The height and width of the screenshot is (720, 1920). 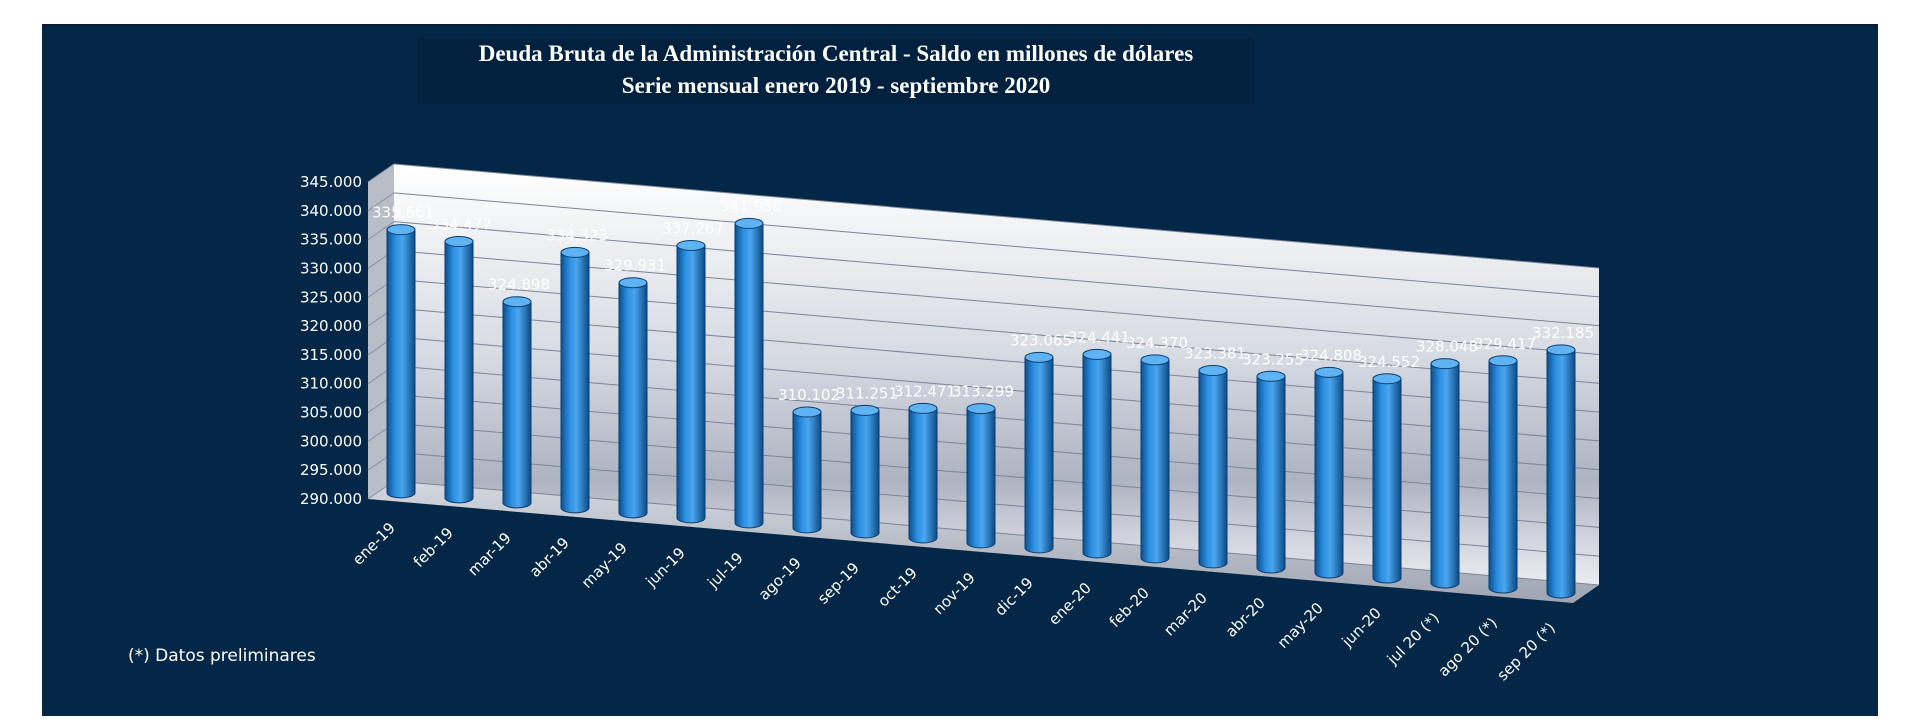 What do you see at coordinates (665, 567) in the screenshot?
I see `x-tick-label: jun-19` at bounding box center [665, 567].